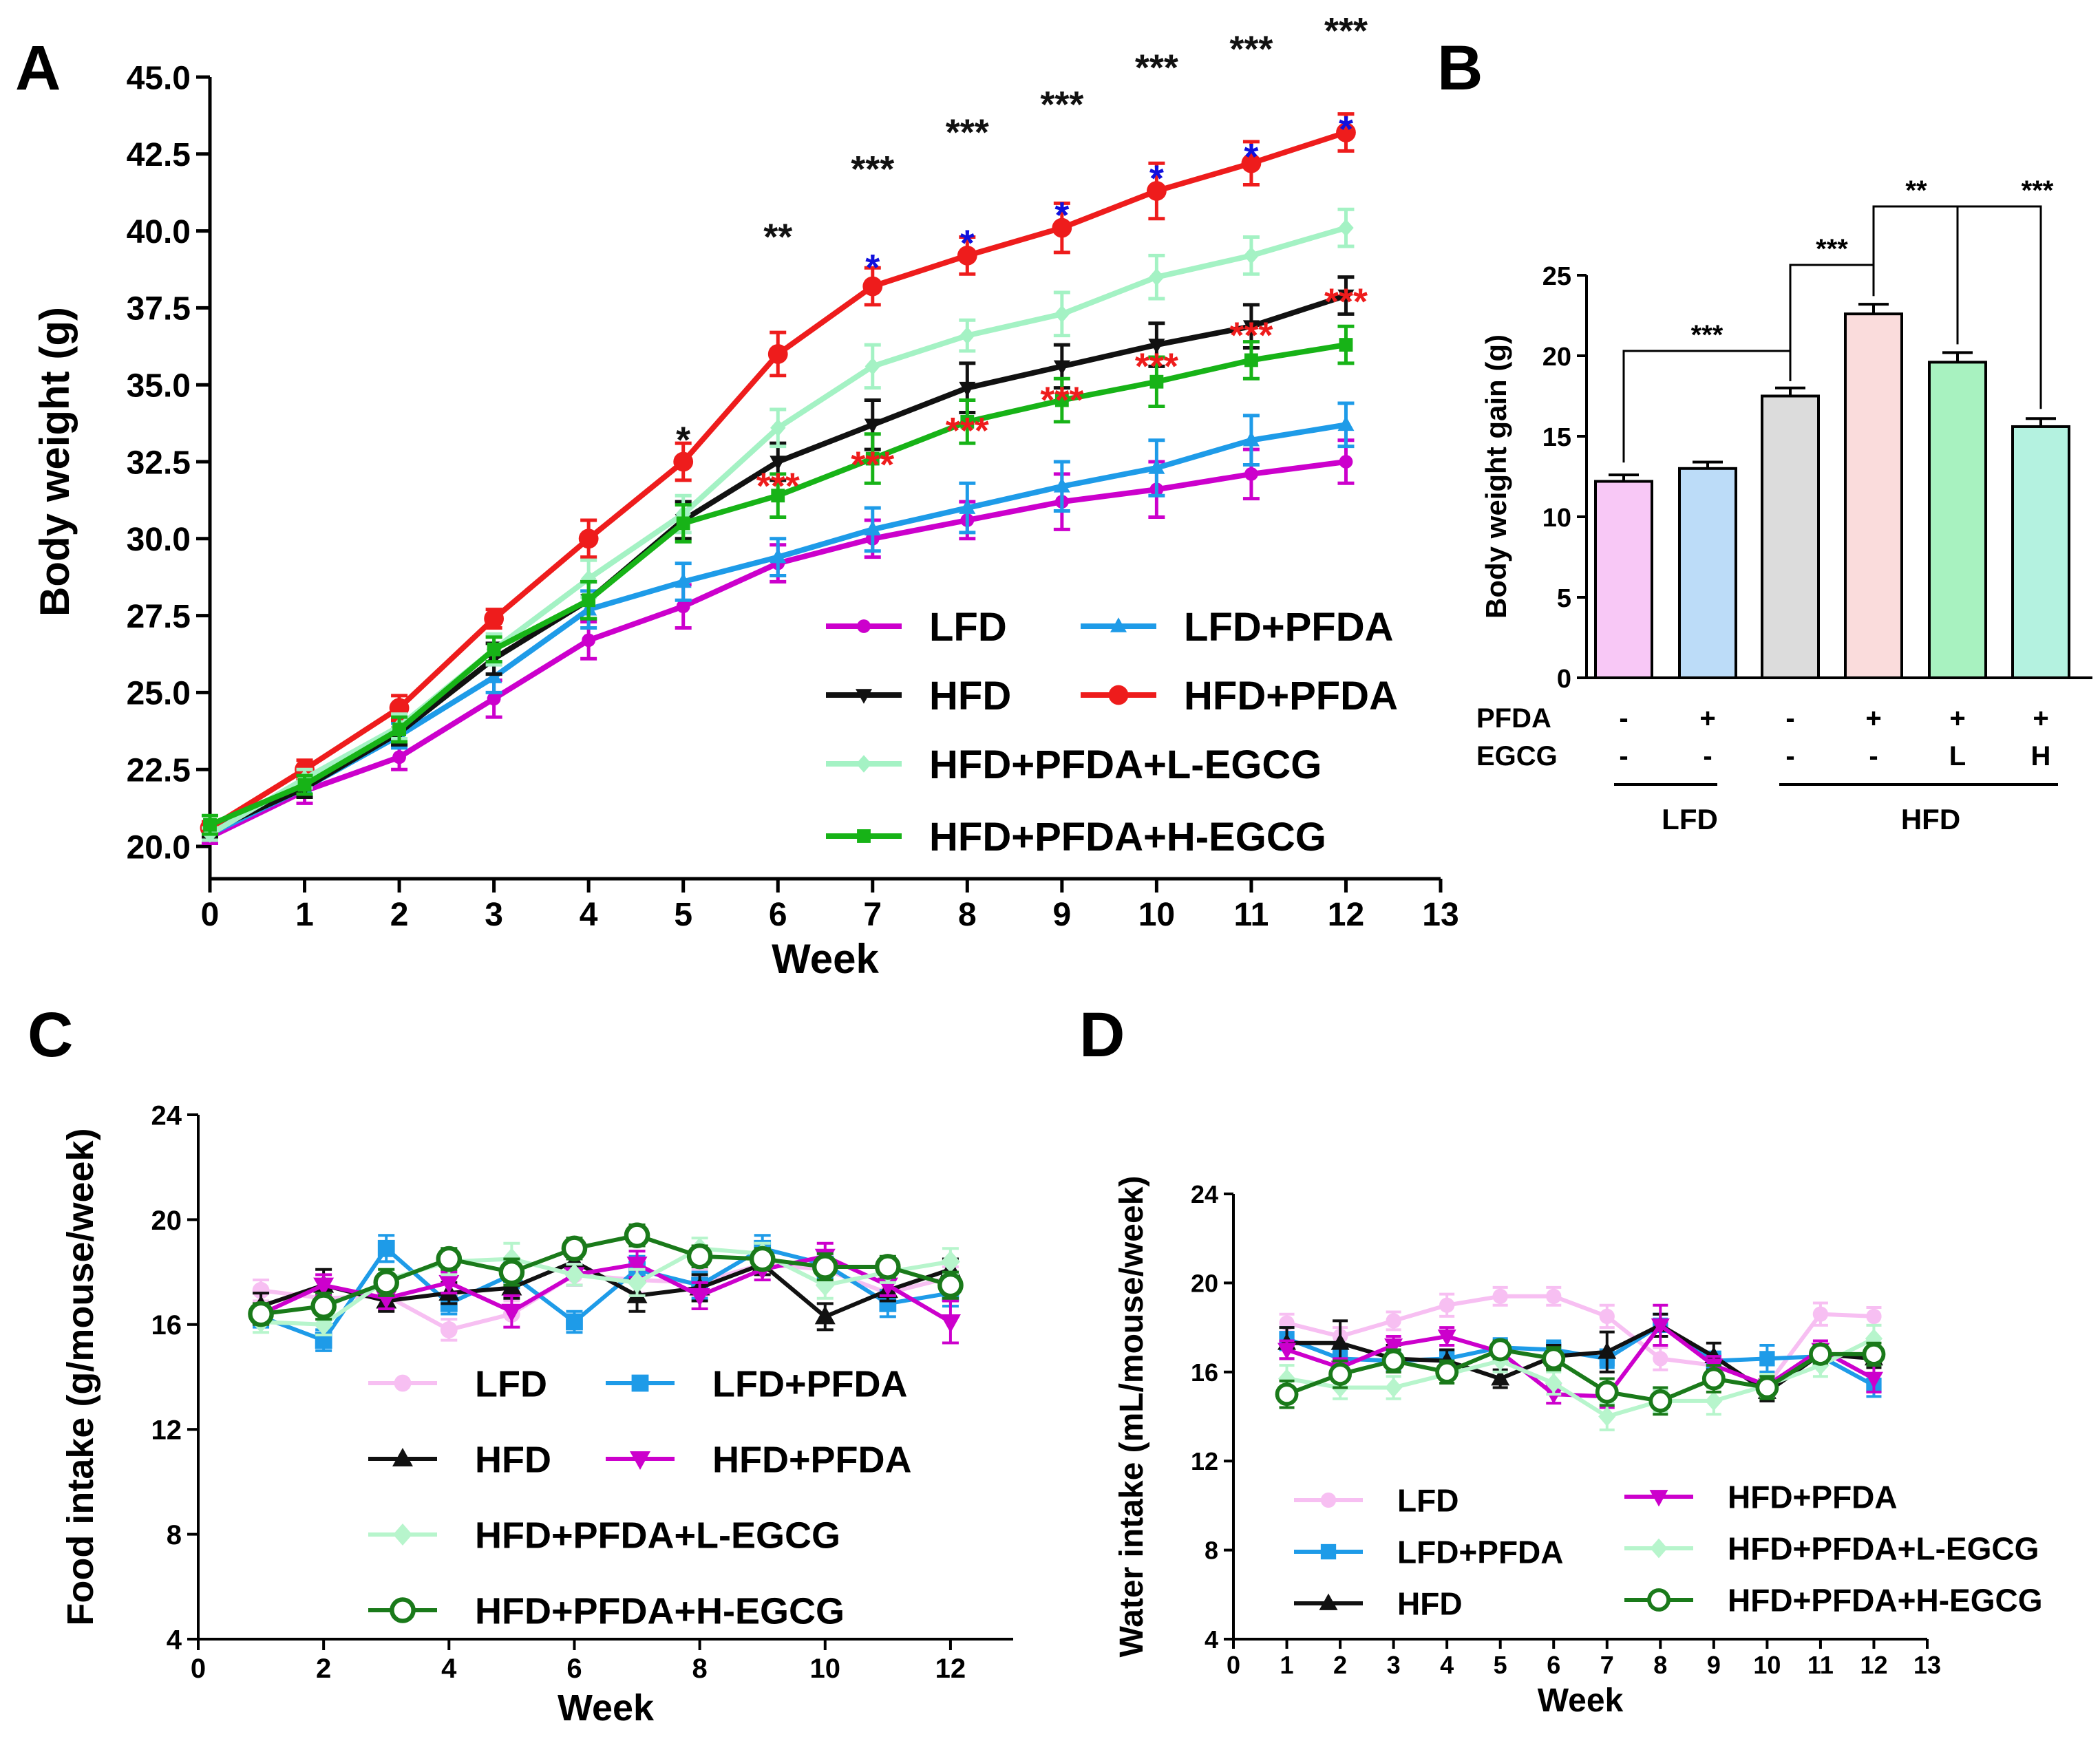  Describe the element at coordinates (159, 155) in the screenshot. I see `y-tick-label: 42.5` at that location.